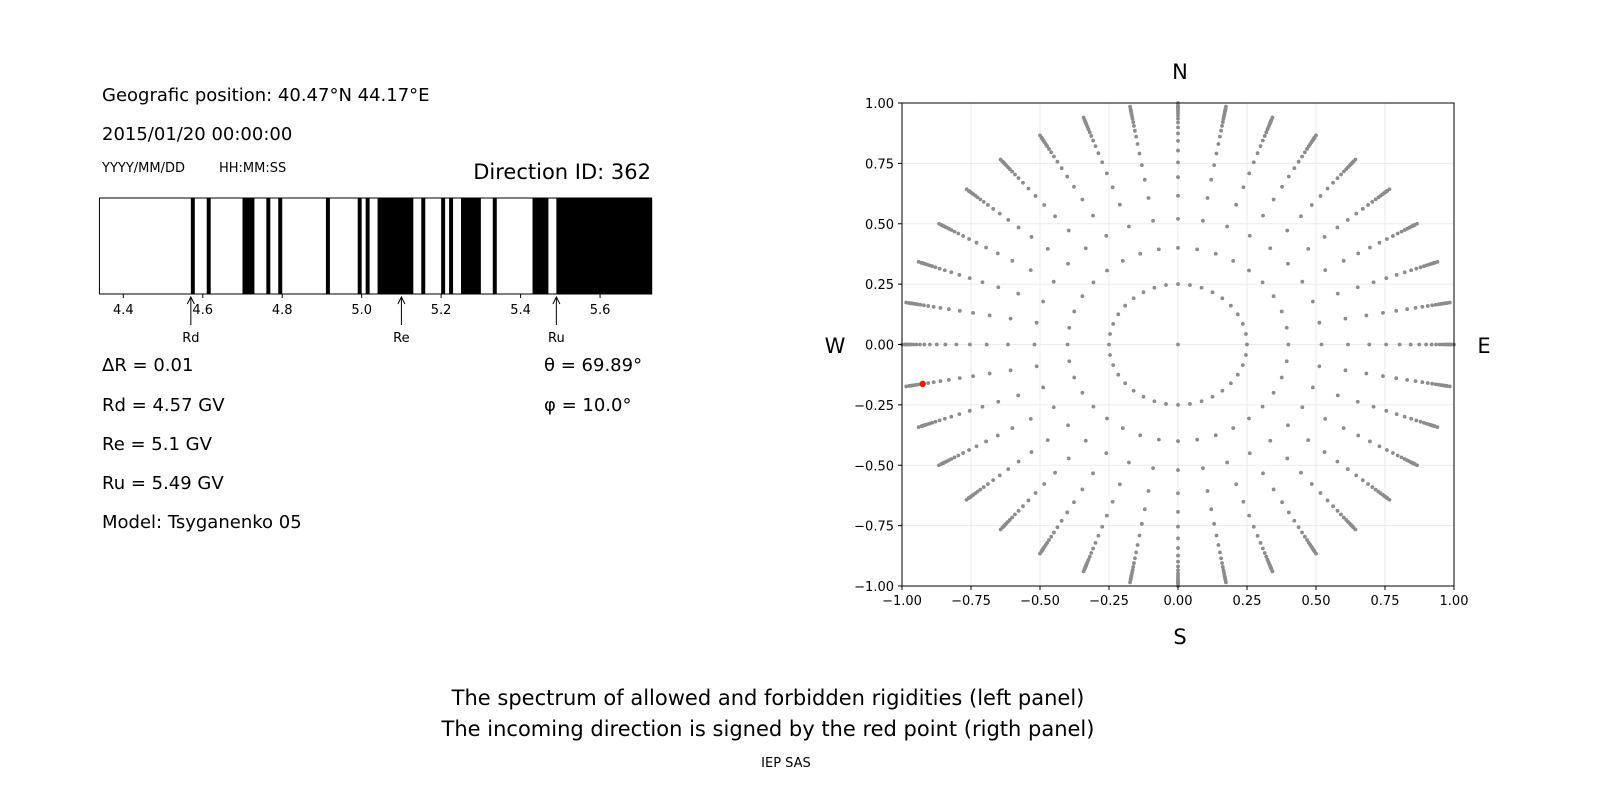  What do you see at coordinates (1040, 601) in the screenshot?
I see `x-tick-label: −0.50` at bounding box center [1040, 601].